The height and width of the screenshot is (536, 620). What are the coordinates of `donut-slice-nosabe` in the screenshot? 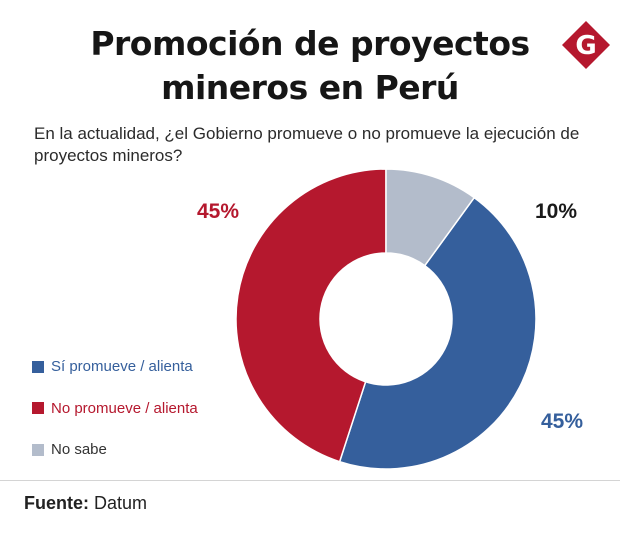 It's located at (430, 217).